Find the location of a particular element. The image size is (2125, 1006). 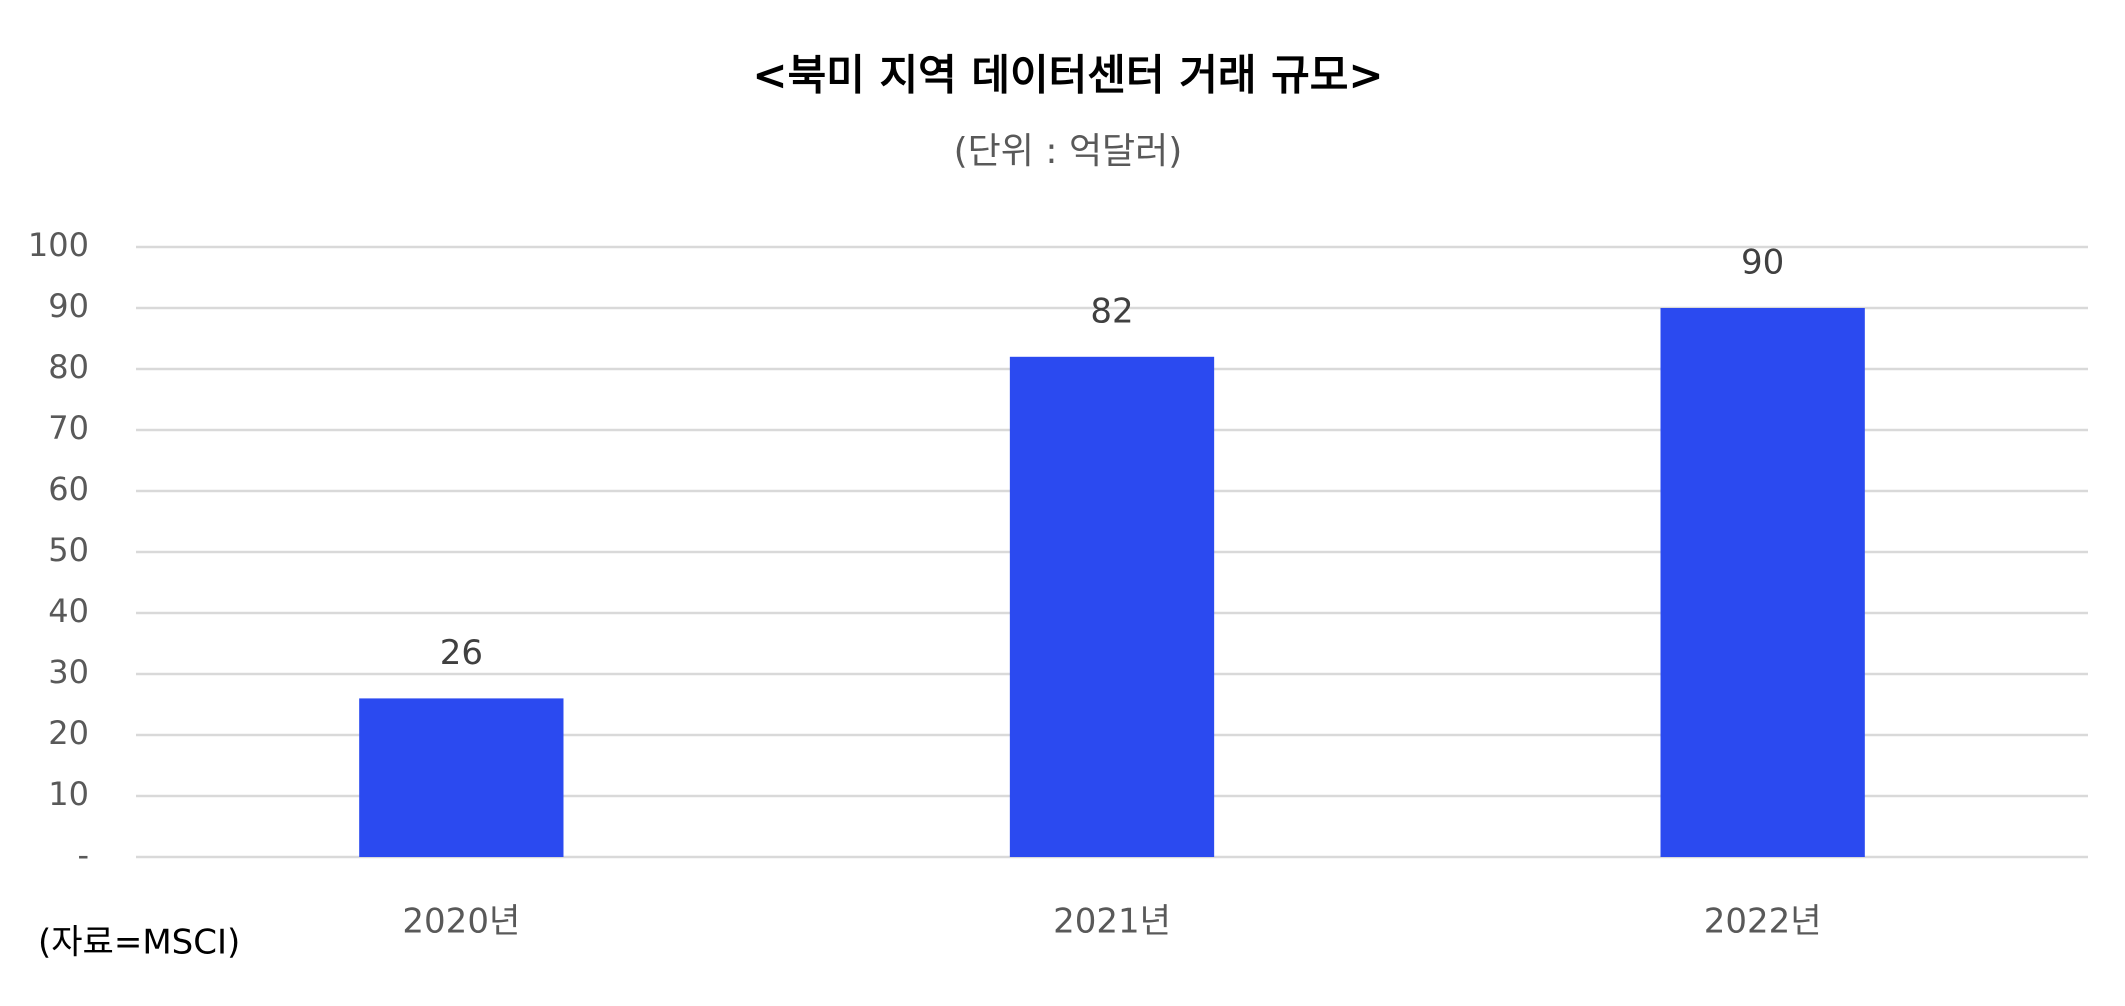

y-tick-label: 70 is located at coordinates (68, 428).